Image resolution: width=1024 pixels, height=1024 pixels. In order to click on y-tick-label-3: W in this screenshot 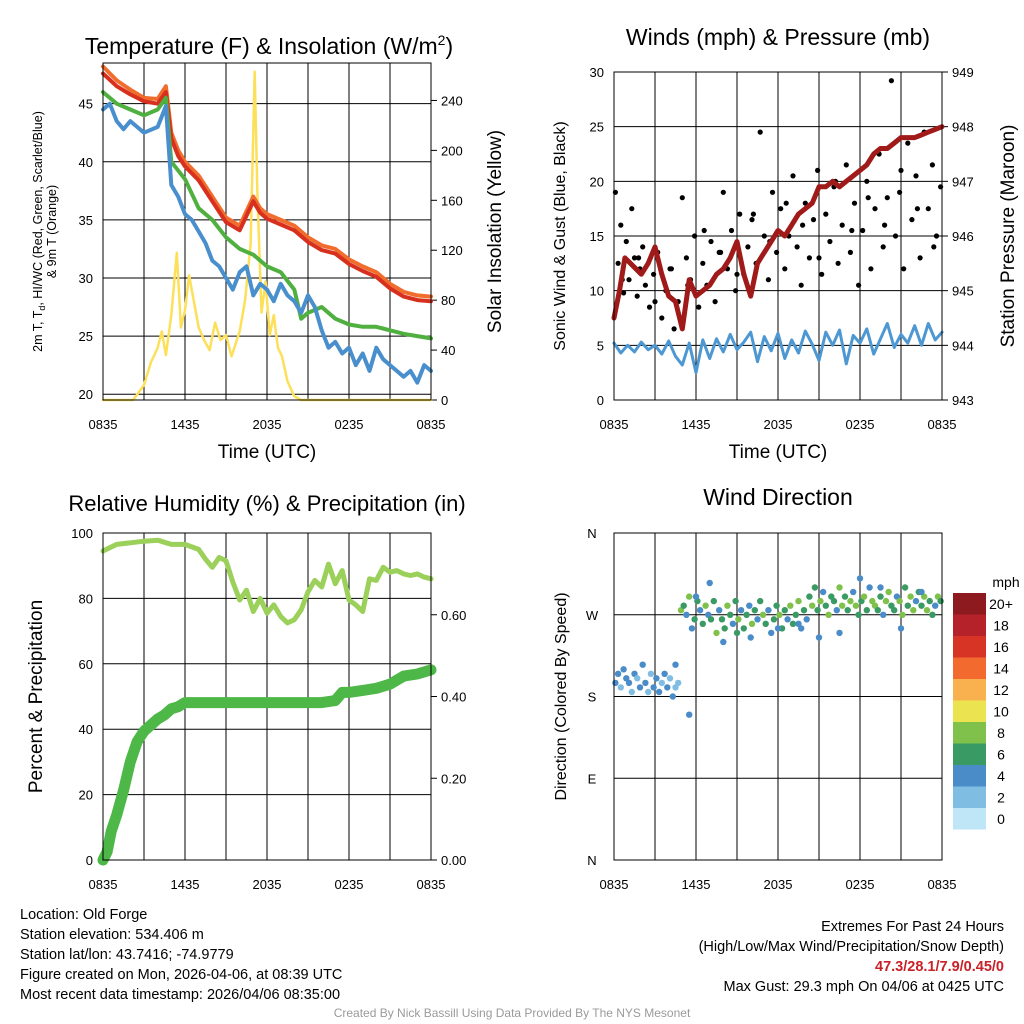, I will do `click(592, 615)`.